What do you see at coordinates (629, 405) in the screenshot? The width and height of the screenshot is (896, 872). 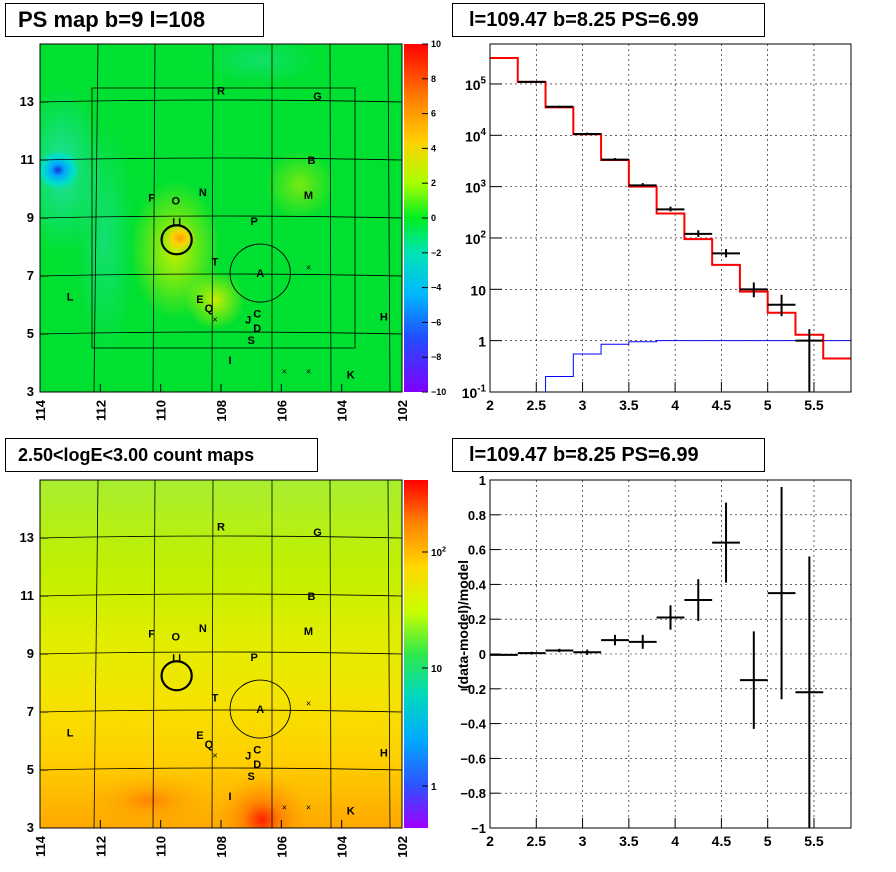 I see `spectrum-x-tick-label: 3.5` at bounding box center [629, 405].